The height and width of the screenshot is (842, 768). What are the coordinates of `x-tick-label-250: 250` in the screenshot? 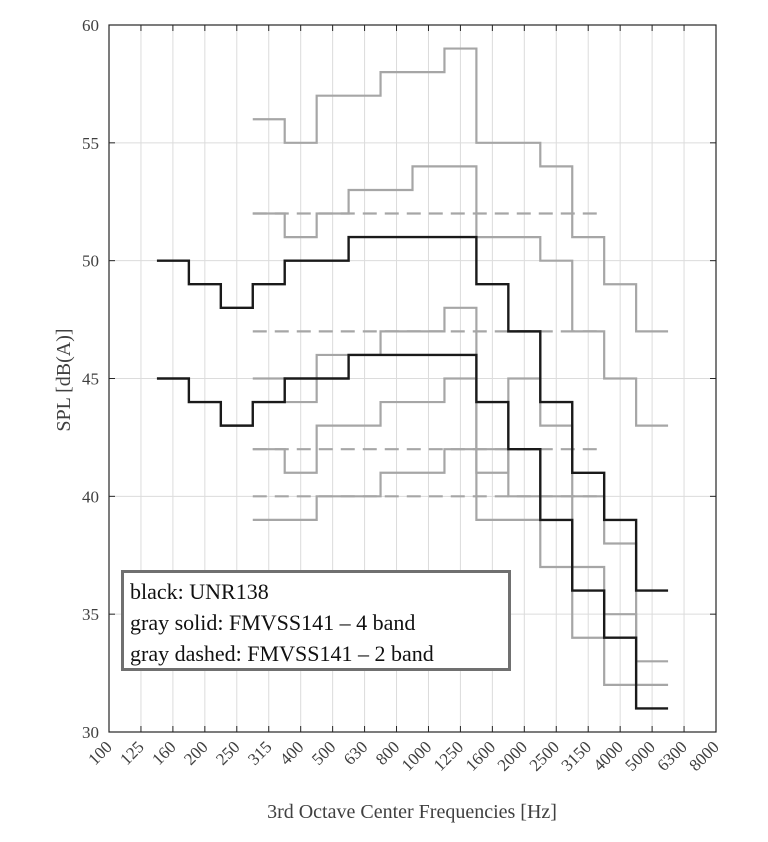 It's located at (227, 752).